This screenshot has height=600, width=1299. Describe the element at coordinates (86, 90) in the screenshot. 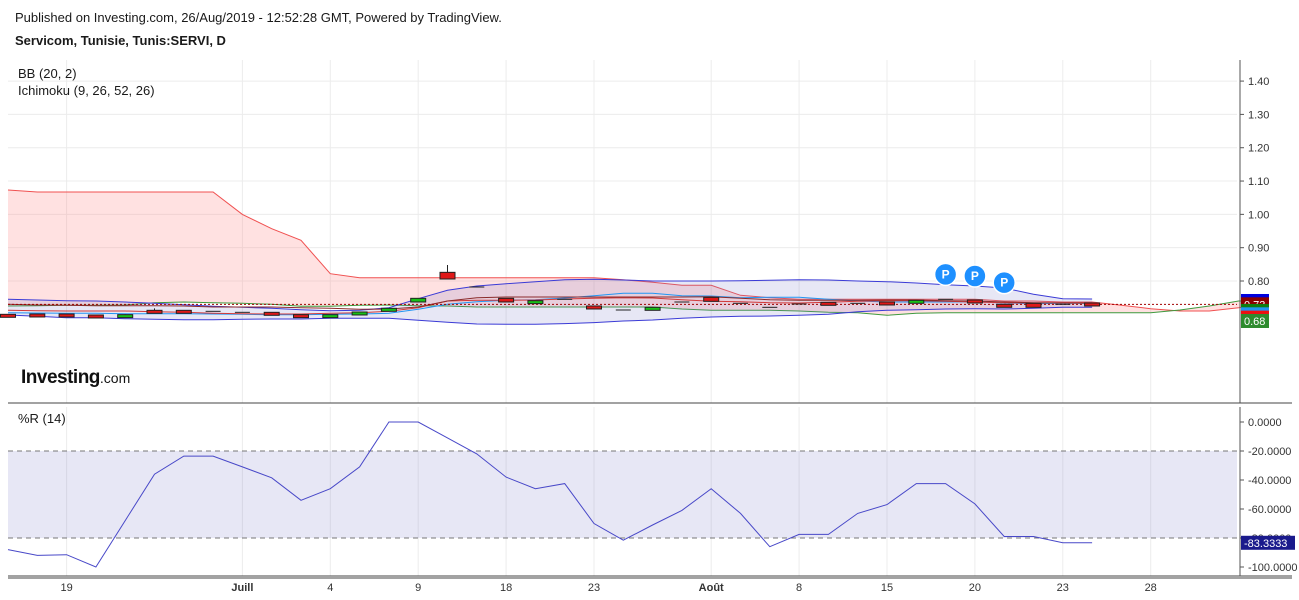

I see `ichimoku-indicator-label: Ichimoku (9, 26, 52, 26)` at that location.